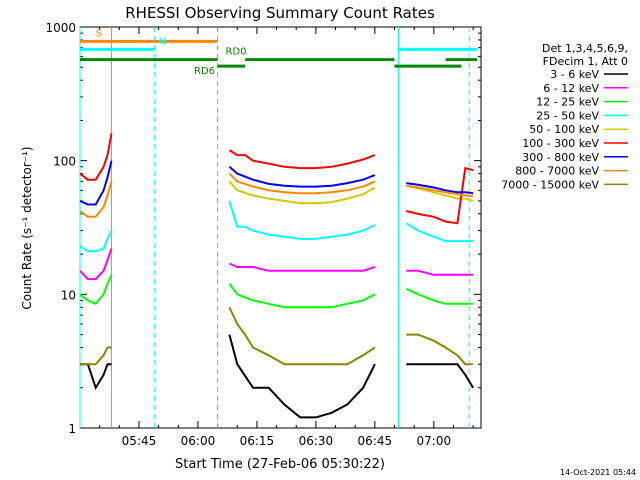 This screenshot has height=480, width=640. Describe the element at coordinates (560, 143) in the screenshot. I see `legend-label: 100 - 300 keV` at that location.